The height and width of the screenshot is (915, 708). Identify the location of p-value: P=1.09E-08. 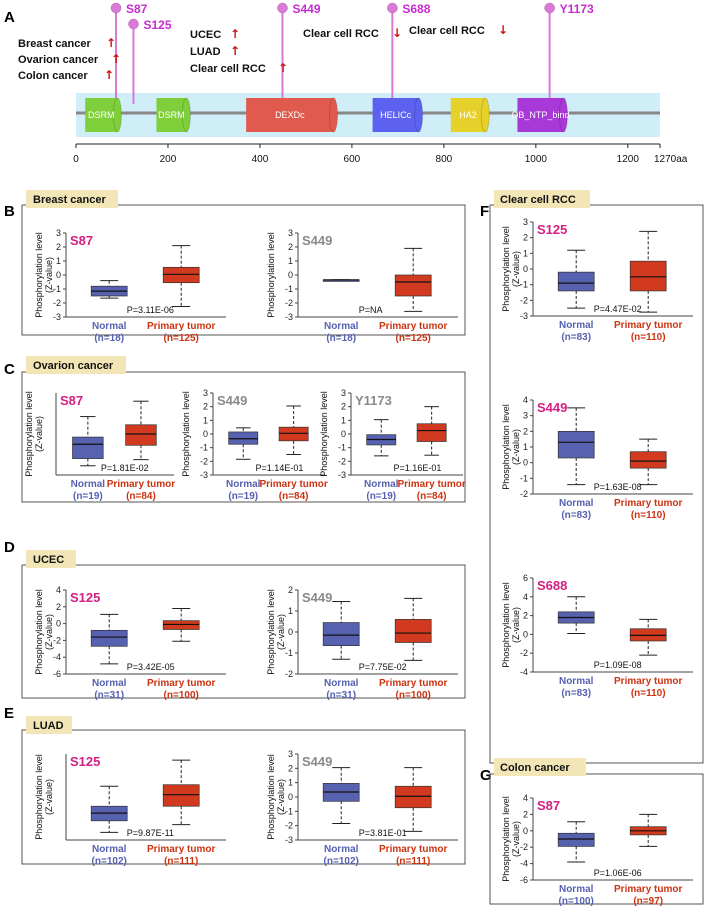
(618, 665).